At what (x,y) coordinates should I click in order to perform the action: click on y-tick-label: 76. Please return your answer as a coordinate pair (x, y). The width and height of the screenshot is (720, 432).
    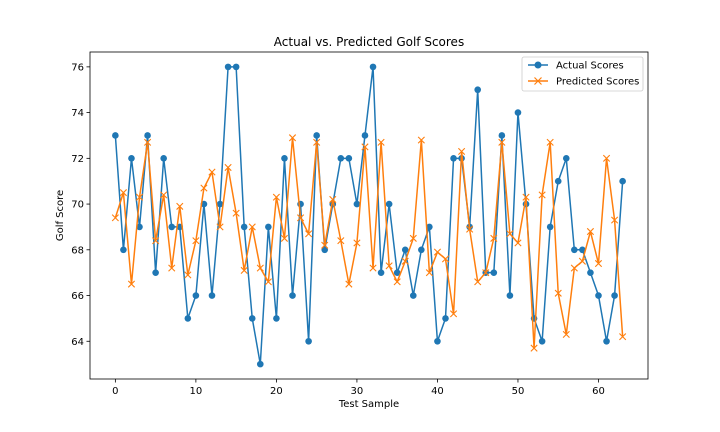
    Looking at the image, I should click on (77, 67).